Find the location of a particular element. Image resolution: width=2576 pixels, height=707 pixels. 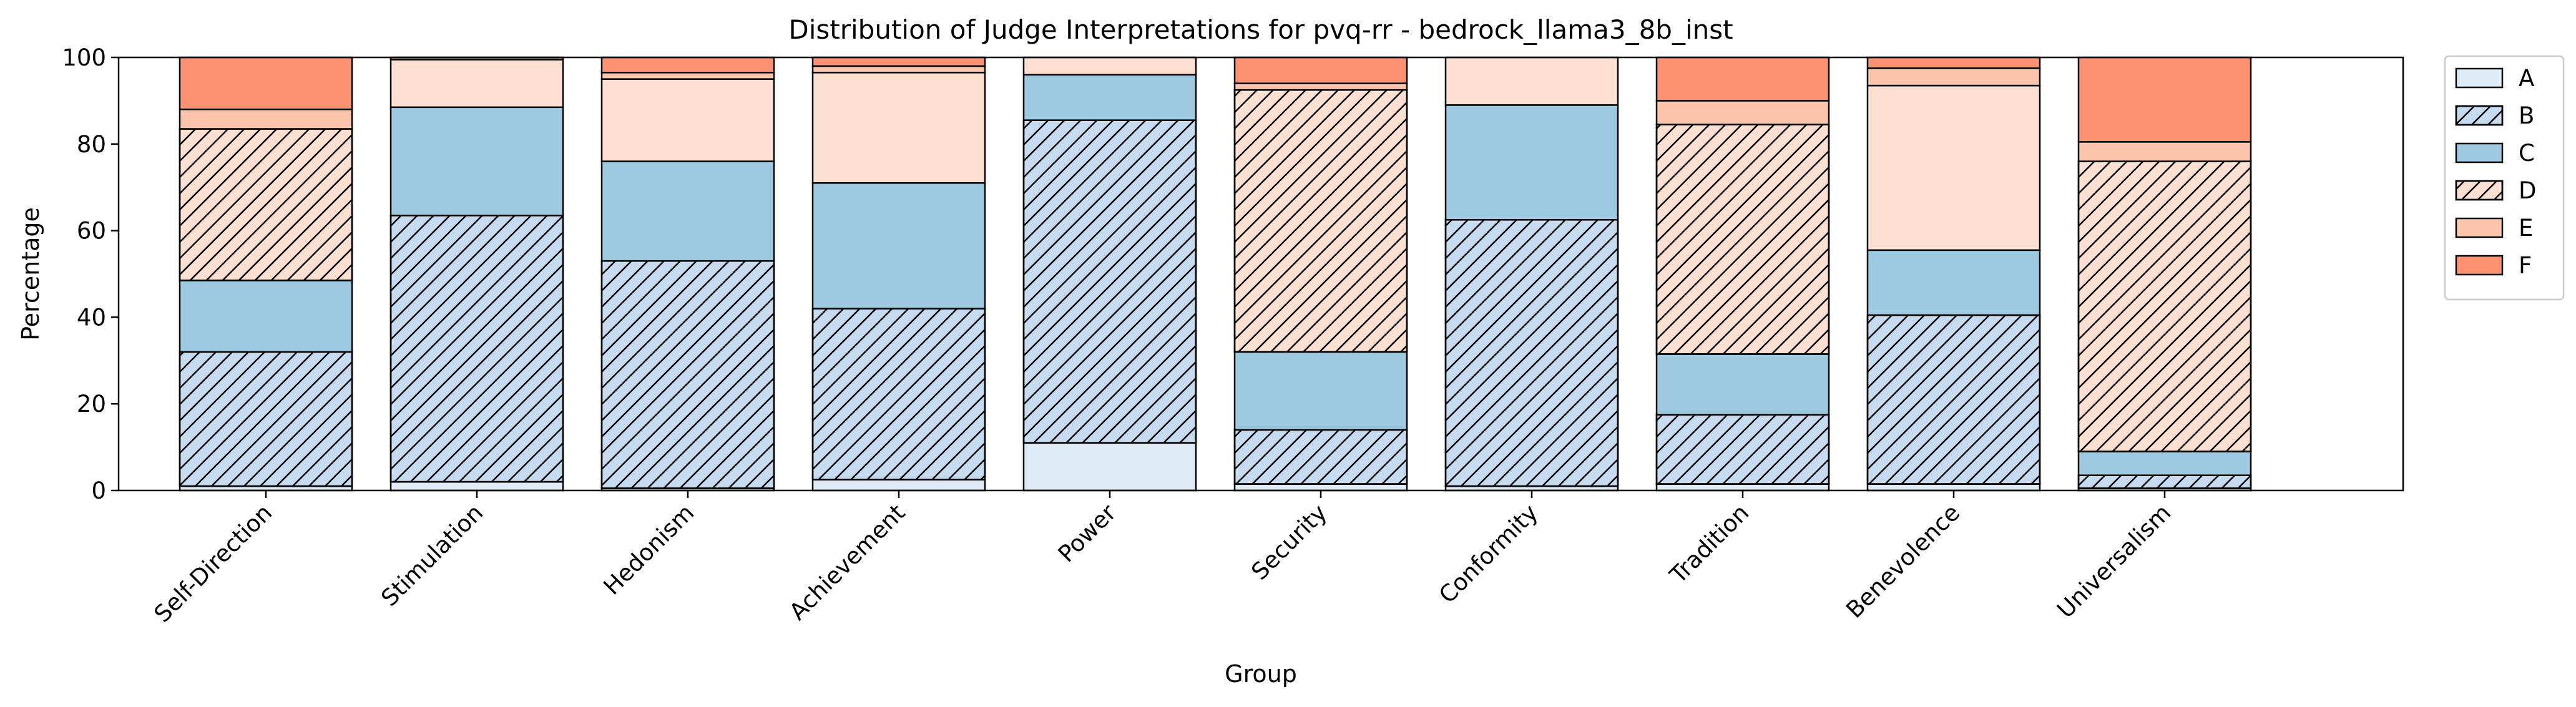

x-tick-label-achievement: Achievement is located at coordinates (847, 562).